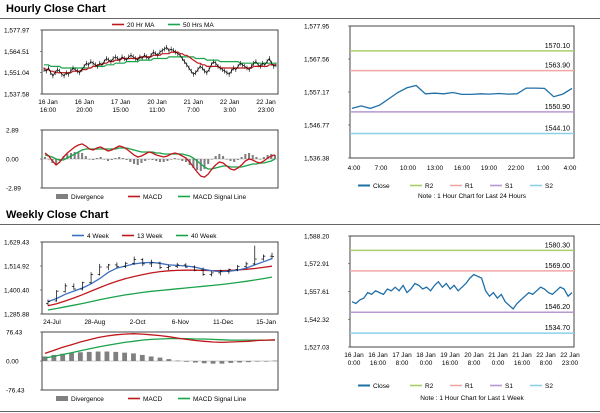 The image size is (600, 413). Describe the element at coordinates (557, 46) in the screenshot. I see `pivot-label-r2: 1570.10` at that location.